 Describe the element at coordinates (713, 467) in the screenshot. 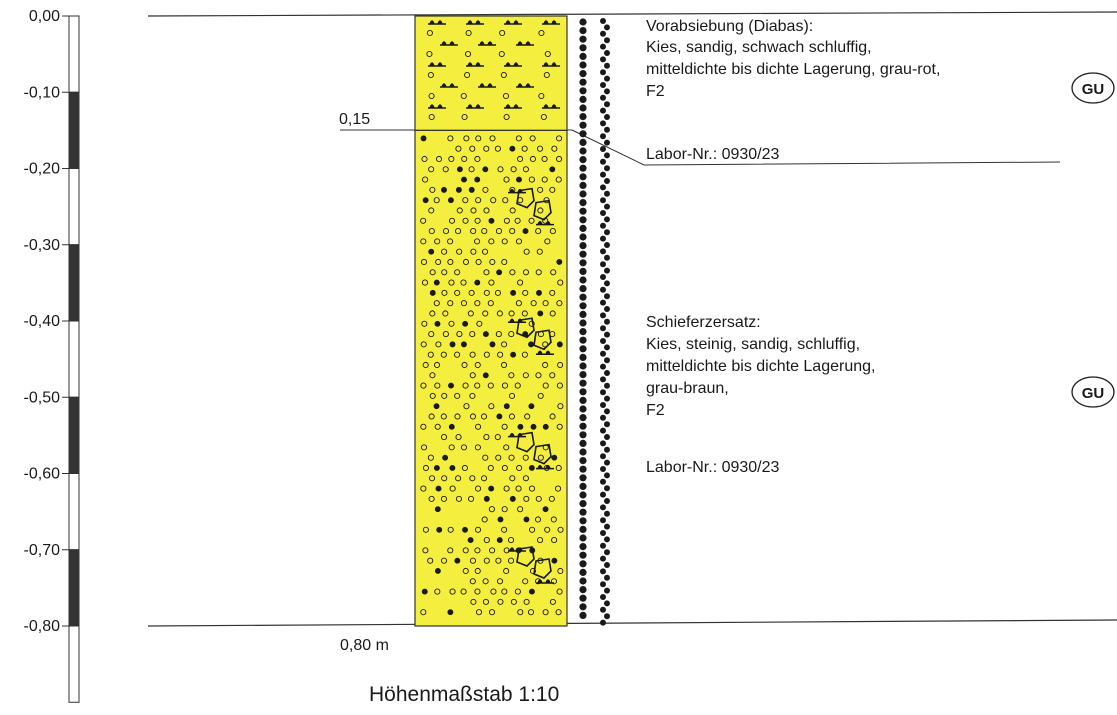

I see `layer-2-lab-number: Labor-Nr.: 0930/23` at that location.